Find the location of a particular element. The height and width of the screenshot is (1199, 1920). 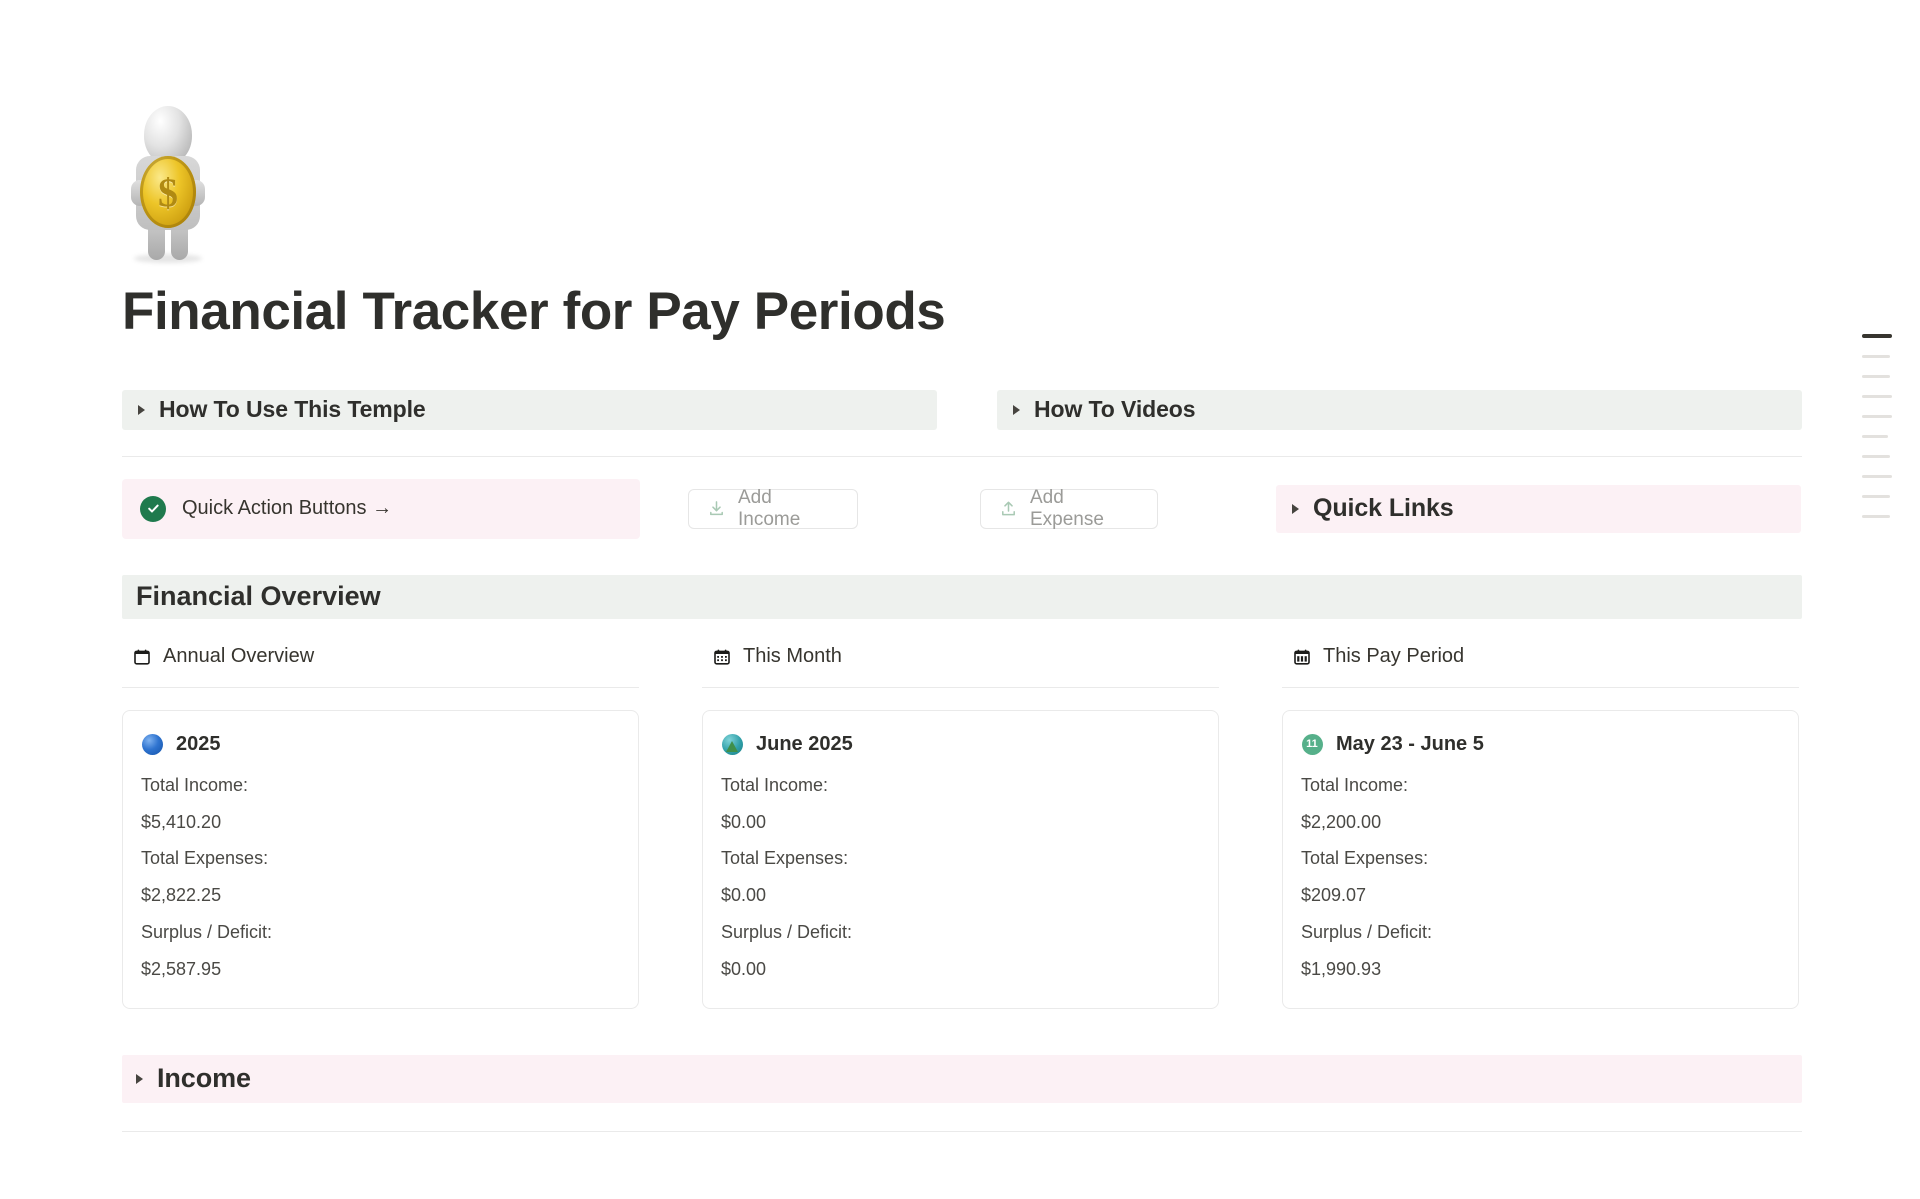

card-title-row: 11 May 23 - June 5 is located at coordinates (1540, 744).